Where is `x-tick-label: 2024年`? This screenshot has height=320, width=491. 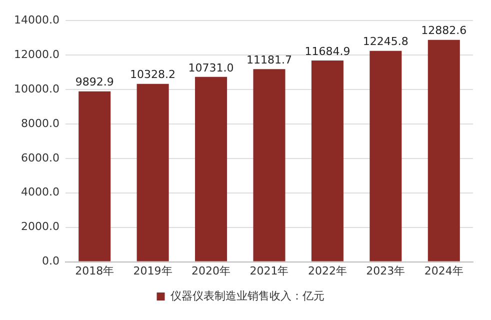
x-tick-label: 2024年 is located at coordinates (444, 271).